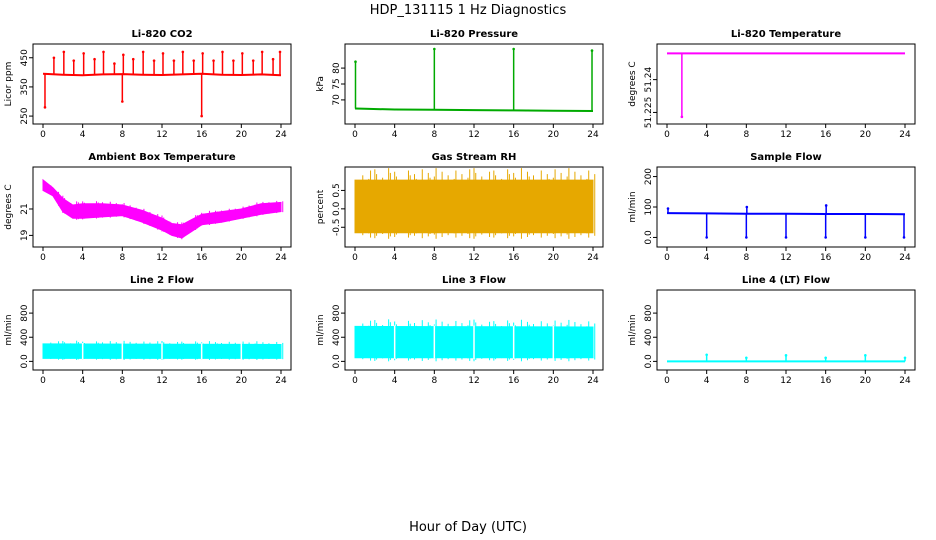  Describe the element at coordinates (337, 68) in the screenshot. I see `y-tick-label: 80` at that location.